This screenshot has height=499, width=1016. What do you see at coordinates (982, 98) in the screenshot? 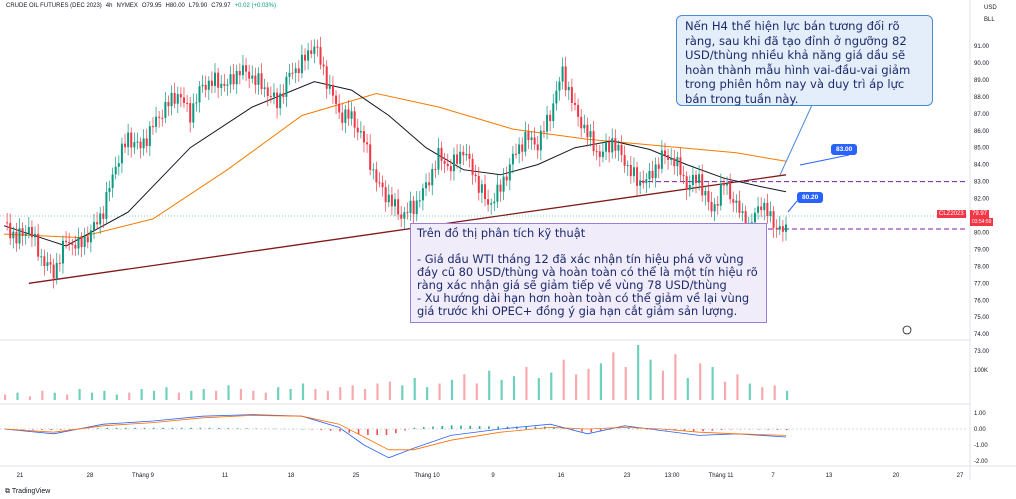
I see `price-tick-label: 88.00` at bounding box center [982, 98].